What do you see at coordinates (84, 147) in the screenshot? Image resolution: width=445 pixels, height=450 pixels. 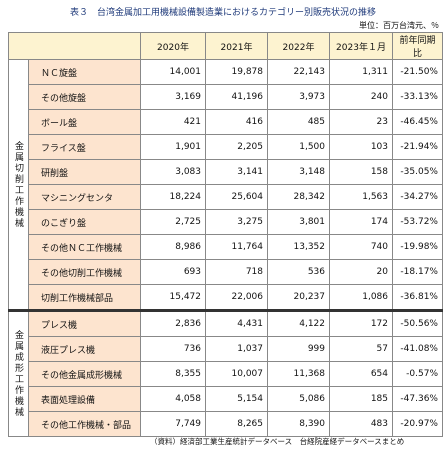 I see `row-label: フライス盤` at bounding box center [84, 147].